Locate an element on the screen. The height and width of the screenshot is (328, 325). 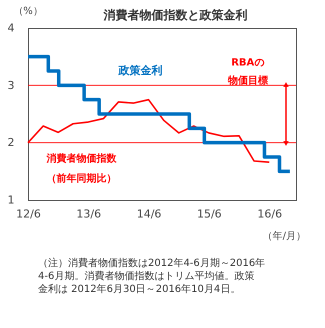
x-axis-title: （年/月） is located at coordinates (284, 236).